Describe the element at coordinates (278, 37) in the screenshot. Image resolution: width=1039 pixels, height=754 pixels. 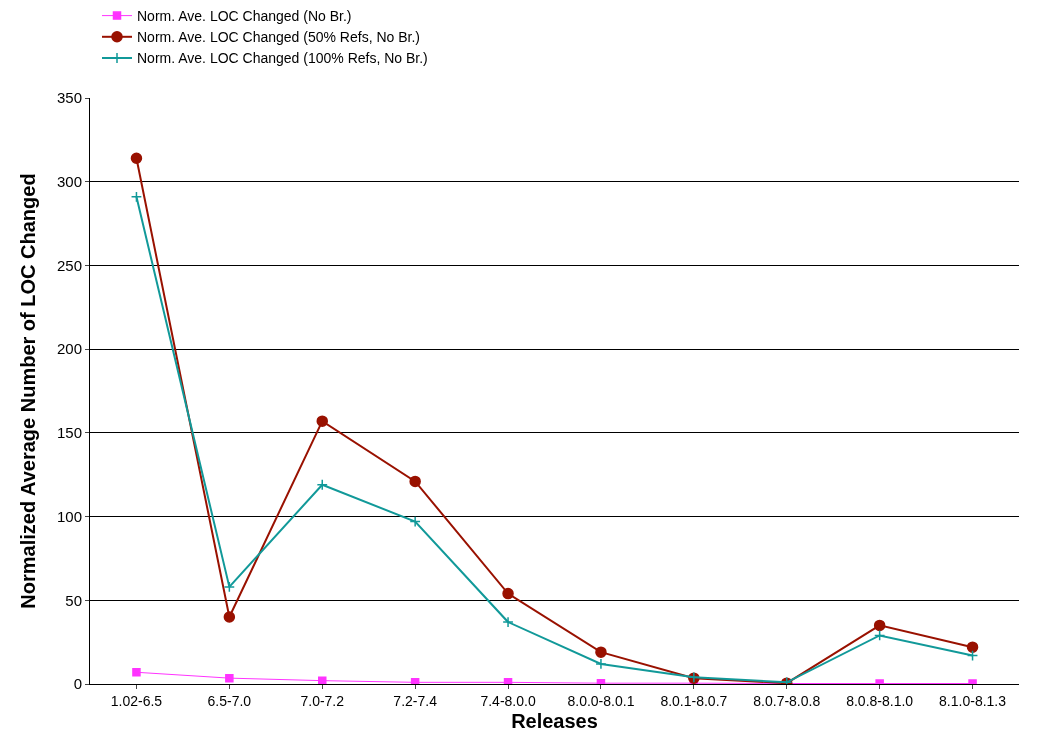
I see `legend-label: Norm. Ave. LOC Changed (50% Refs, No Br.)` at that location.